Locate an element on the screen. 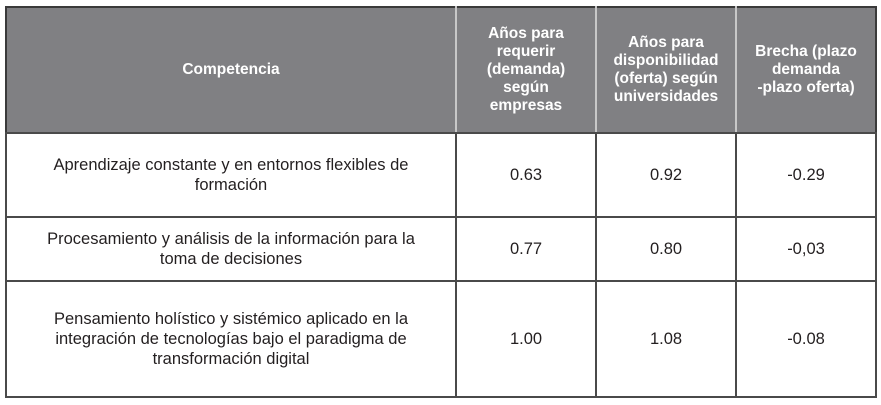  header-line: empresas is located at coordinates (526, 105).